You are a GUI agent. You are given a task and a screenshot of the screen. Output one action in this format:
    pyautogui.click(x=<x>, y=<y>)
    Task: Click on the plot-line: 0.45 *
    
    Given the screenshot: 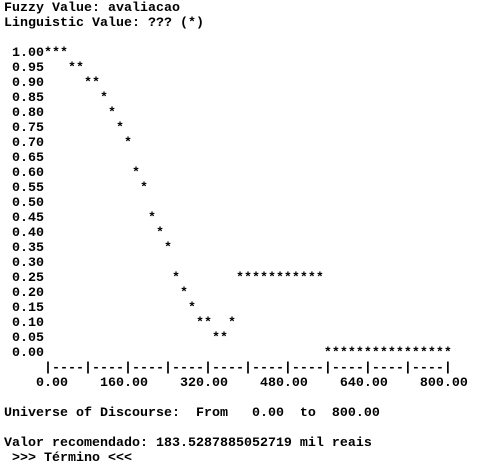 What is the action you would take?
    pyautogui.click(x=80, y=218)
    